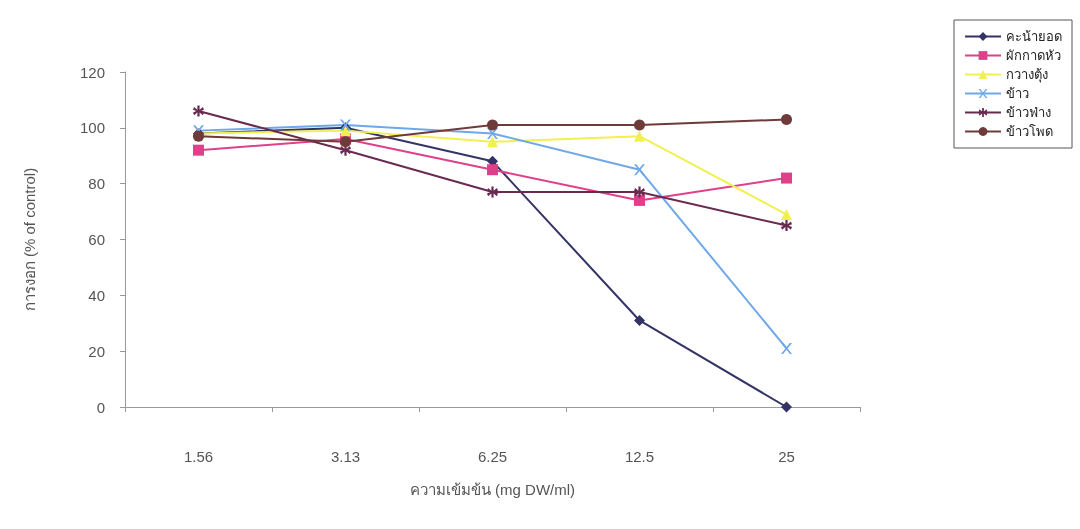  I want to click on legend-label: คะน้ายอด, so click(1034, 36).